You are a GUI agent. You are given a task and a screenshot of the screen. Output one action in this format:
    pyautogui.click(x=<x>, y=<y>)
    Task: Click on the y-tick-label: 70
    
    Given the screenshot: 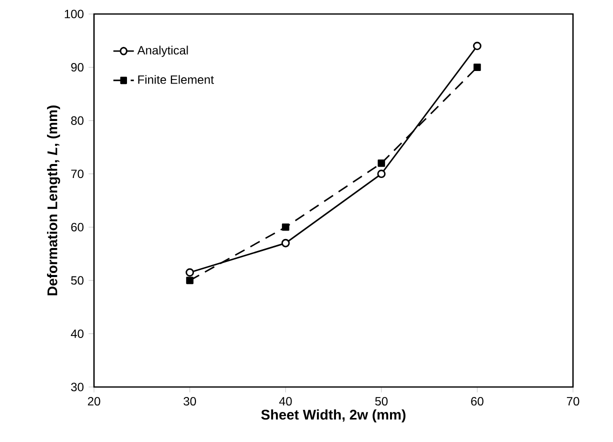 What is the action you would take?
    pyautogui.click(x=77, y=174)
    